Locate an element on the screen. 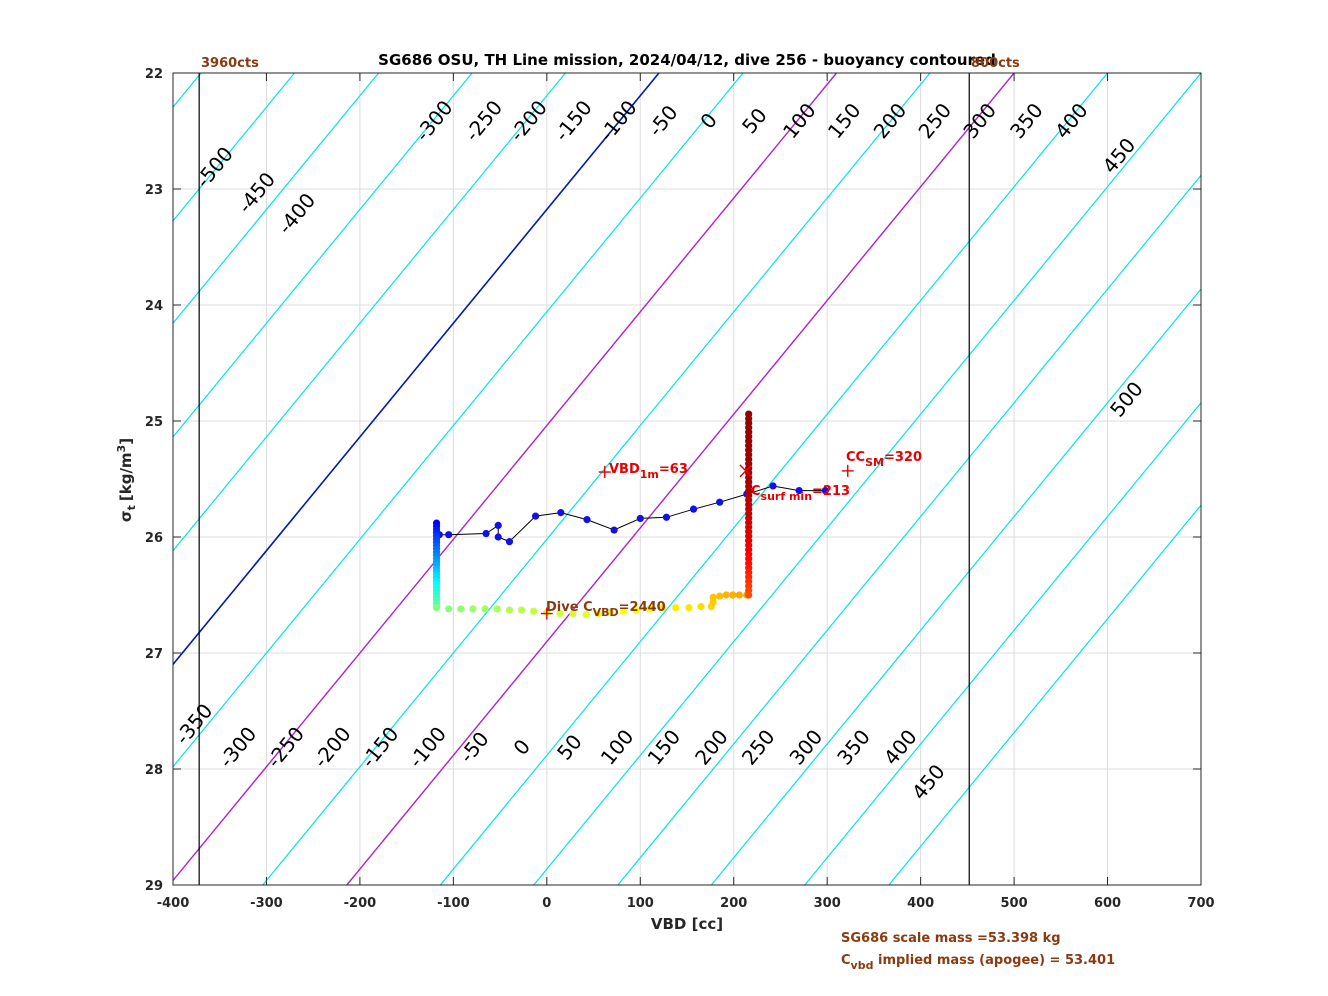 This screenshot has width=1328, height=996. c-surf-min-main: C is located at coordinates (756, 491).